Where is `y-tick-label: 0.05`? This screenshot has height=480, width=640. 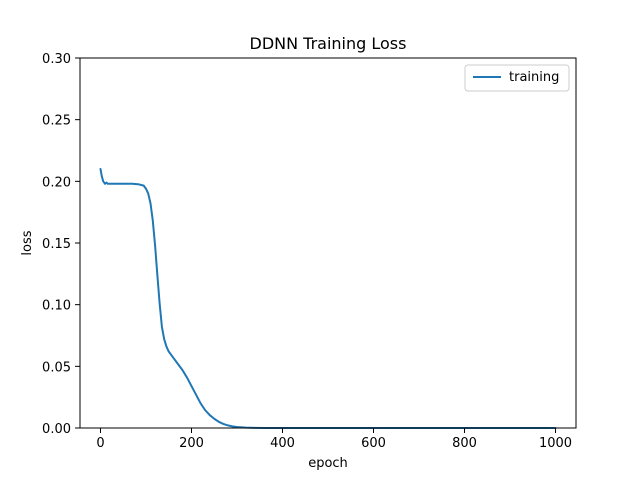
y-tick-label: 0.05 is located at coordinates (56, 367).